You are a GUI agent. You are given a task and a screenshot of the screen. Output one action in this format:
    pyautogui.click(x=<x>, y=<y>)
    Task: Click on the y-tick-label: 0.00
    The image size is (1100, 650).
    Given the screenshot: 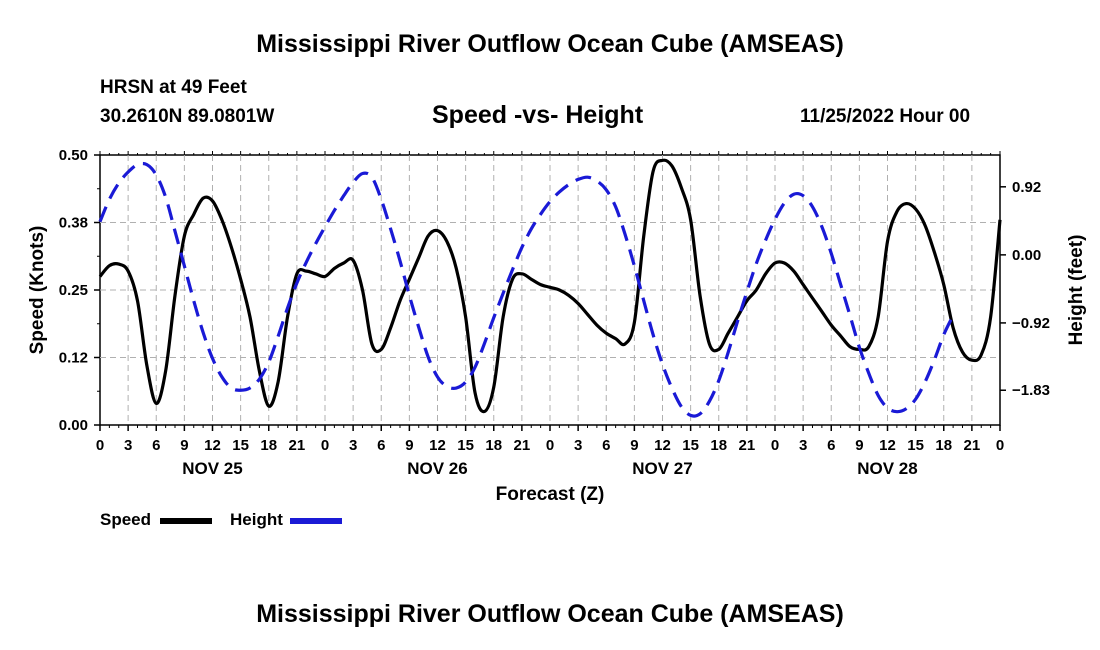 What is the action you would take?
    pyautogui.click(x=73, y=425)
    